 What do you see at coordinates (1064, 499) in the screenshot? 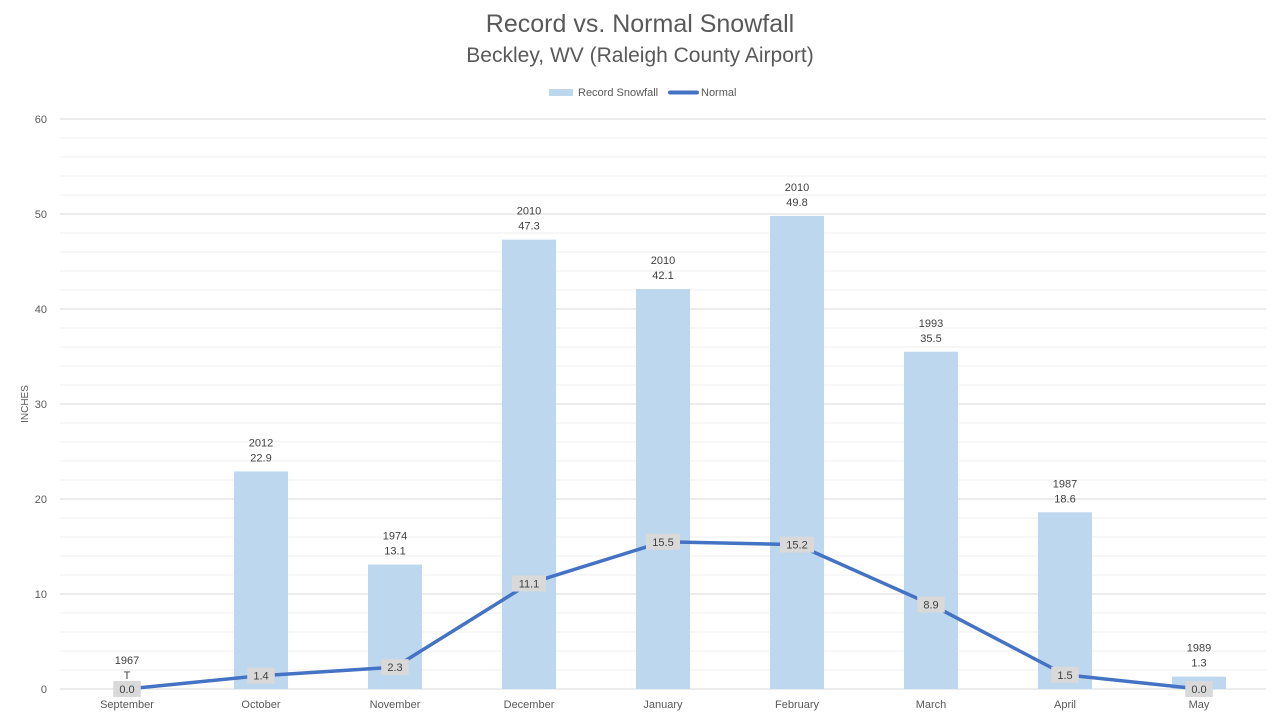
I see `bar-label-value: 18.6` at bounding box center [1064, 499].